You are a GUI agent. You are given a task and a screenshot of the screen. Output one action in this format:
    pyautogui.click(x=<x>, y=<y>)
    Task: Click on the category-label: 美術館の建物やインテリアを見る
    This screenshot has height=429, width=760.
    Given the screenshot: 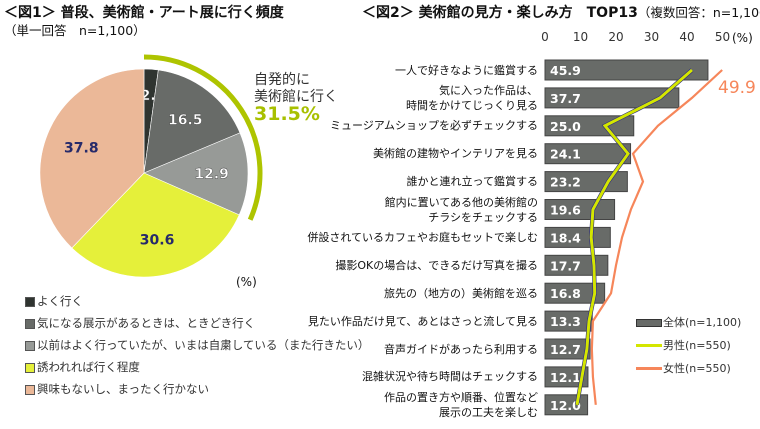 What is the action you would take?
    pyautogui.click(x=455, y=153)
    